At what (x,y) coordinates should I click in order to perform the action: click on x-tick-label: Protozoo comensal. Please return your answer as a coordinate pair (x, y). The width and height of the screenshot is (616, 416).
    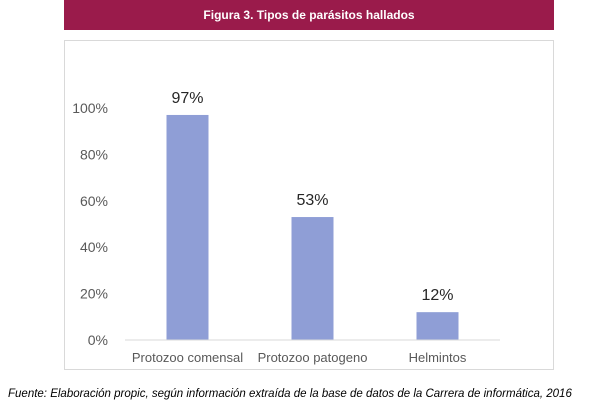
    Looking at the image, I should click on (187, 357).